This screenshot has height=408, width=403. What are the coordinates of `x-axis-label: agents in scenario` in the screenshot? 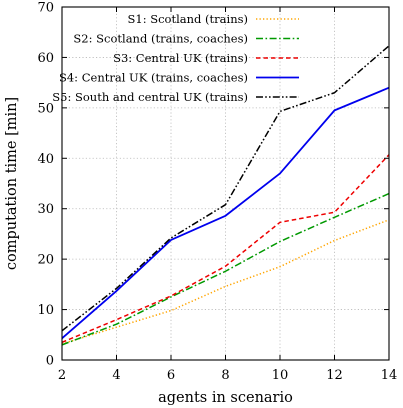 It's located at (225, 398).